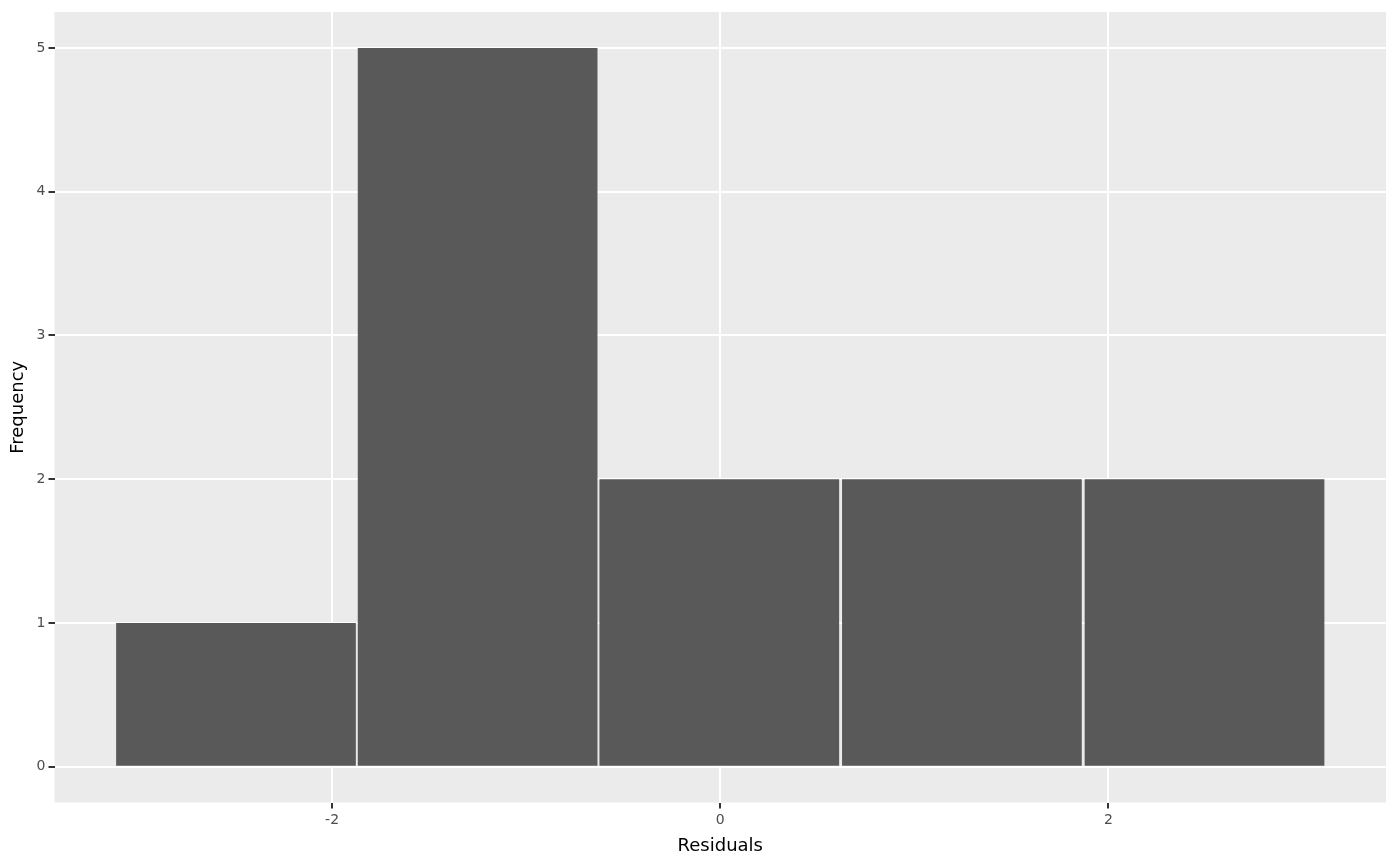 This screenshot has width=1400, height=865. What do you see at coordinates (41, 46) in the screenshot?
I see `y-tick-label: 5` at bounding box center [41, 46].